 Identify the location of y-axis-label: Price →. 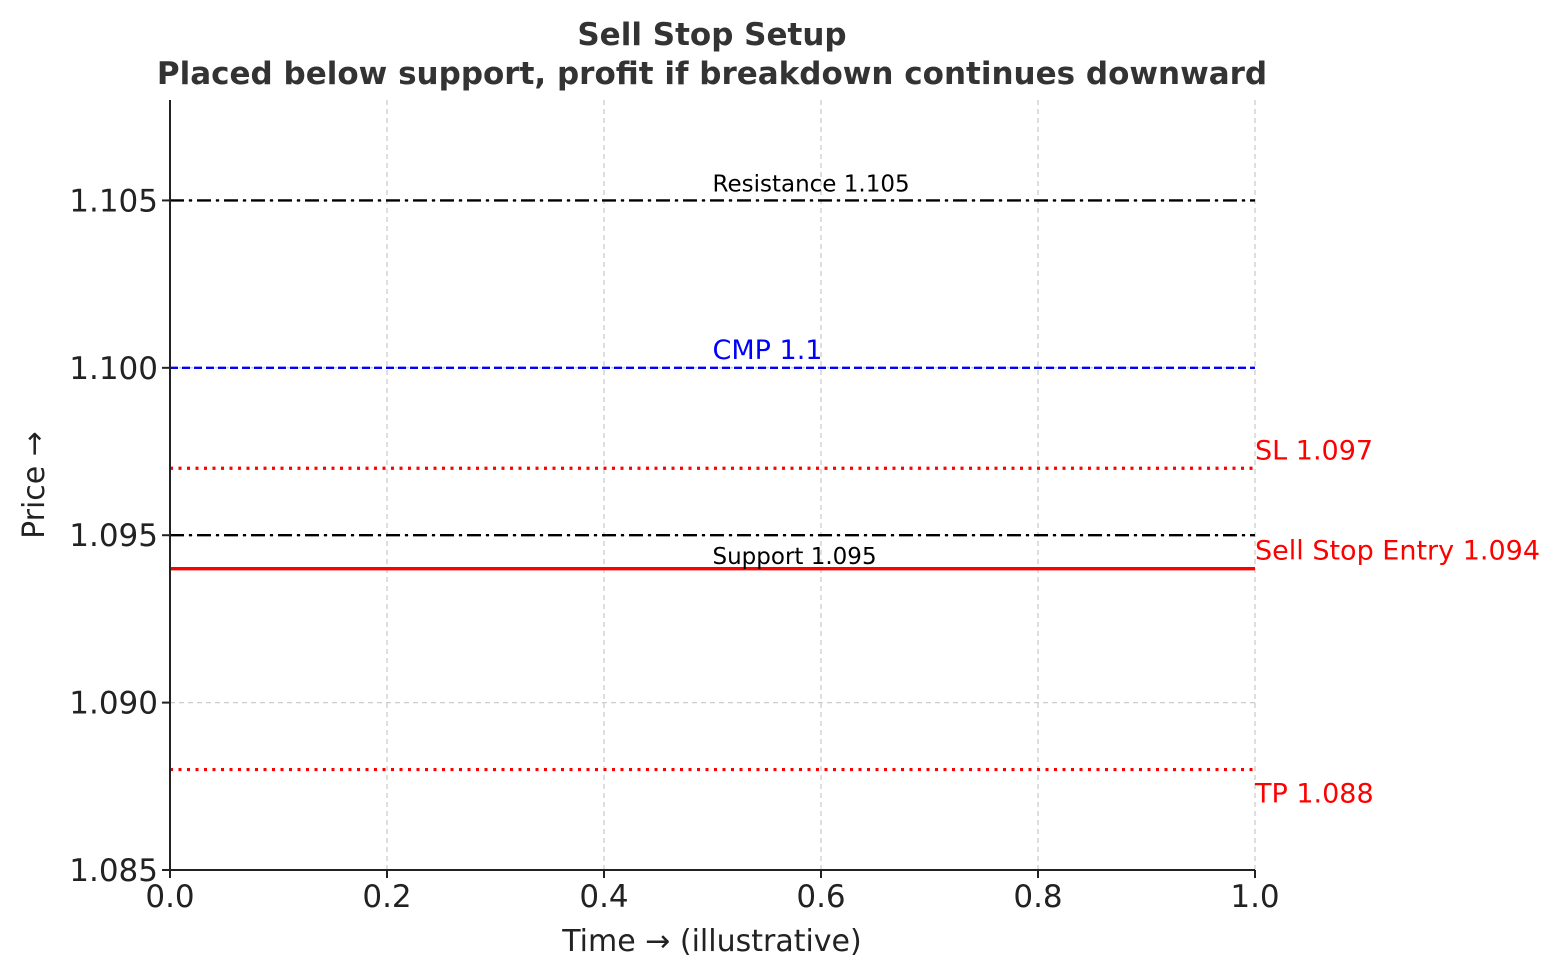
(34, 485).